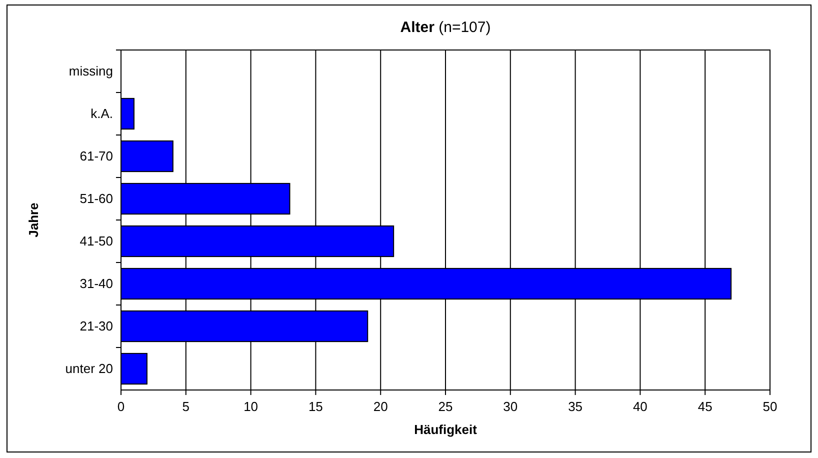 The image size is (818, 458). I want to click on y-tick-label: unter 20, so click(89, 368).